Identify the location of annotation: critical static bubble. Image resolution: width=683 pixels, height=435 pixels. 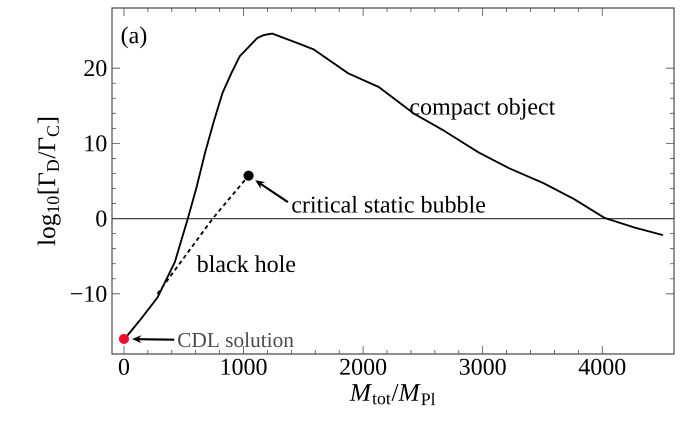
(389, 204).